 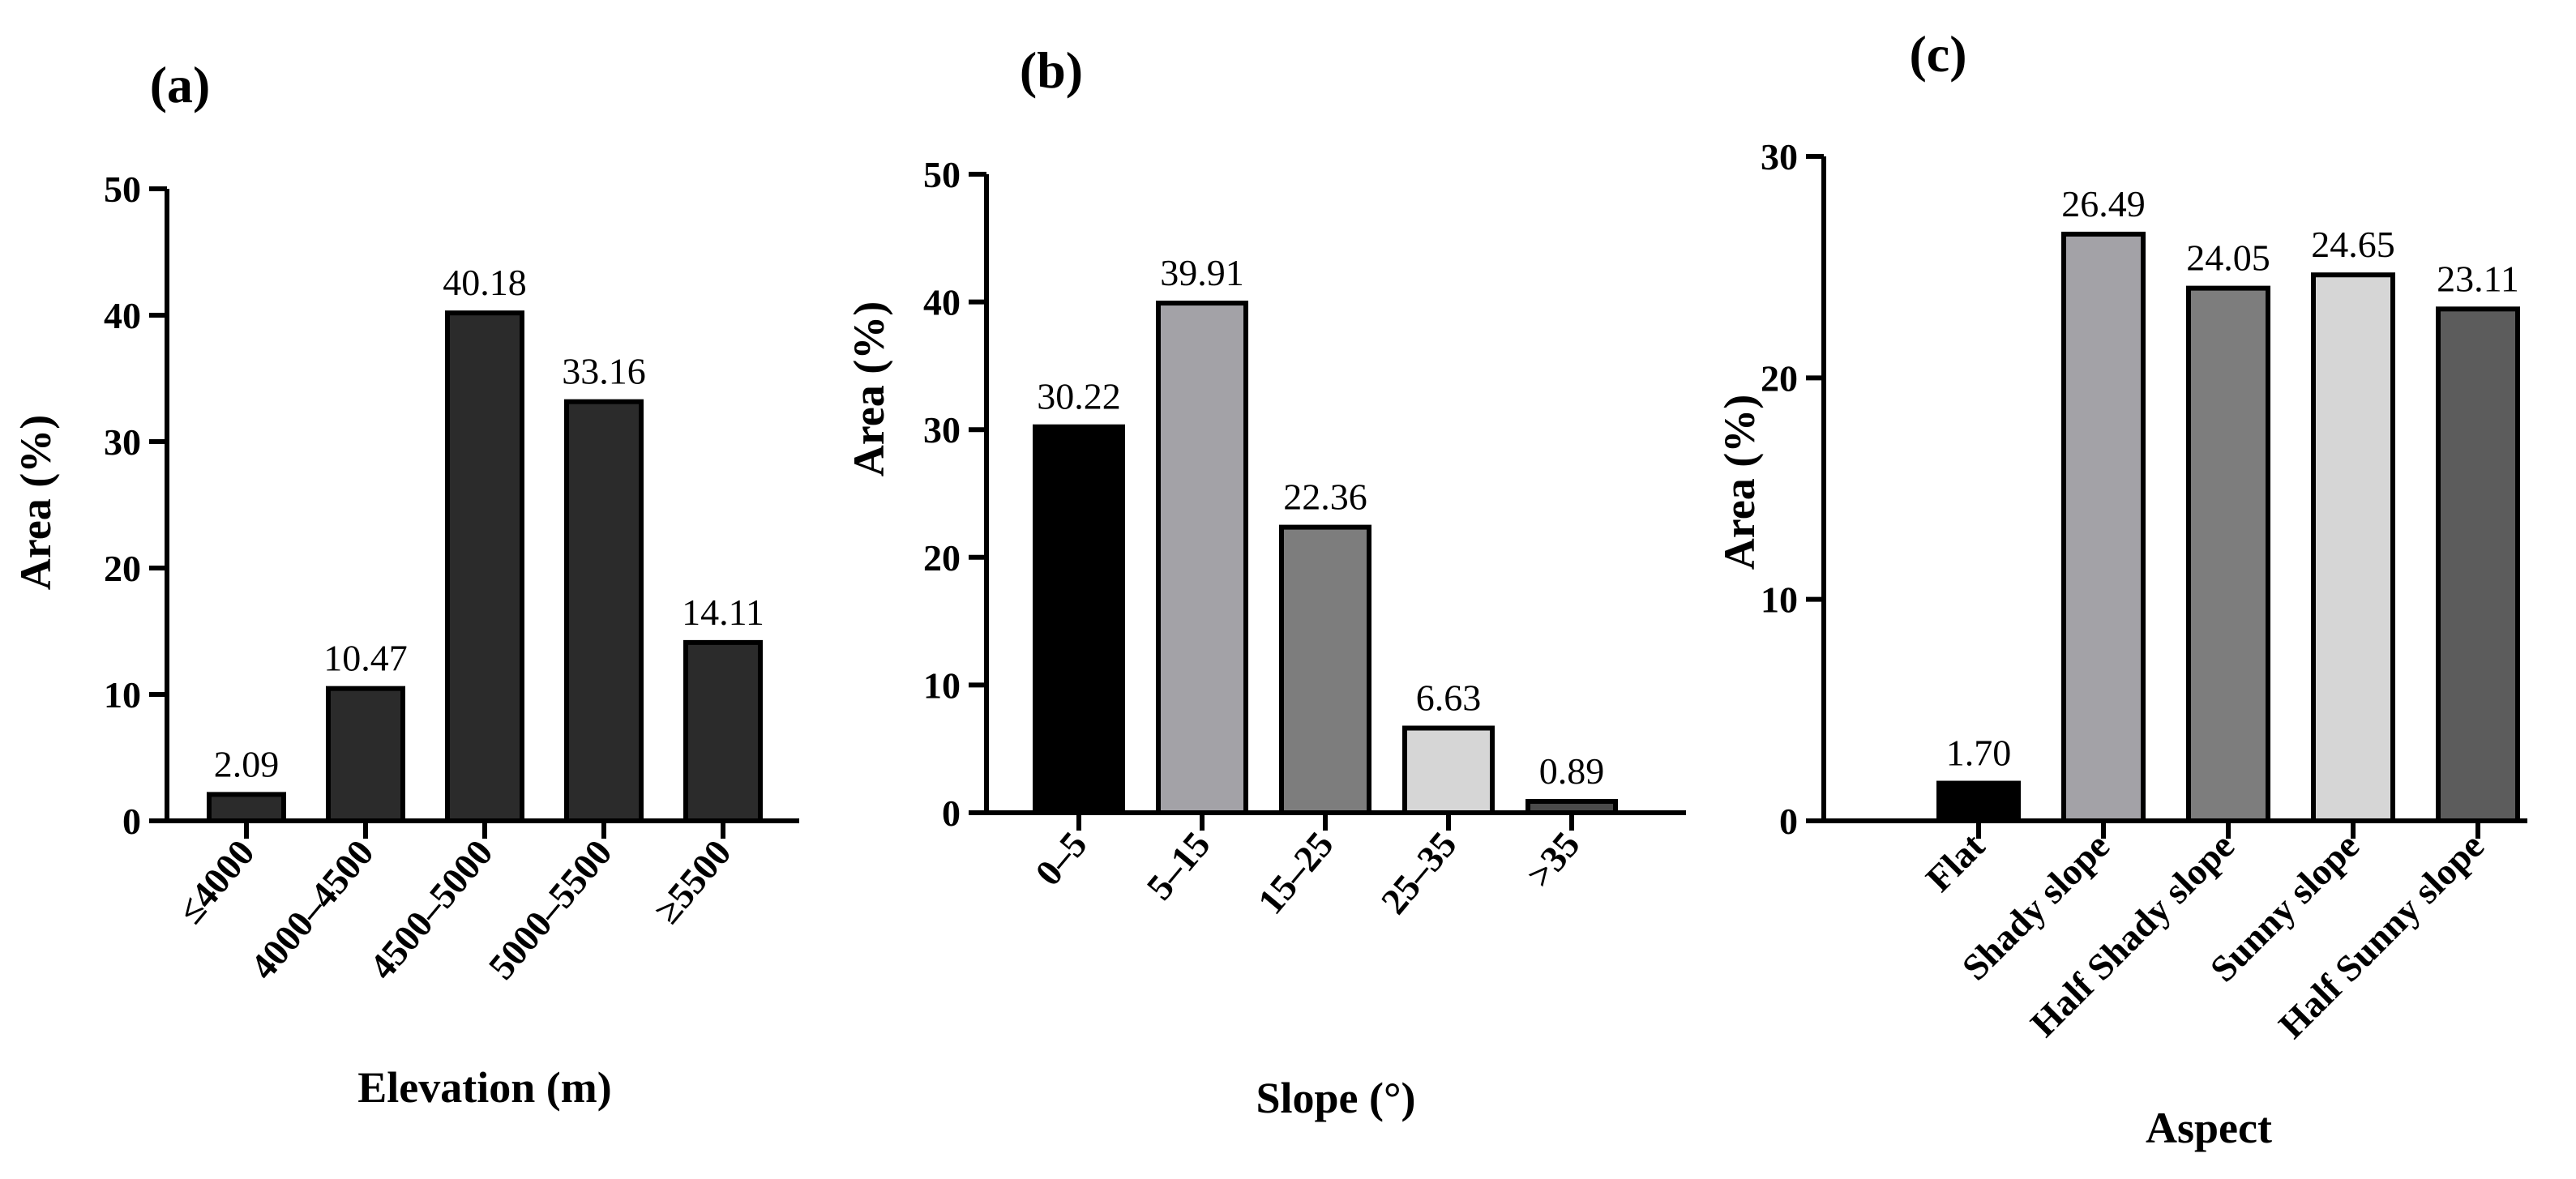 What do you see at coordinates (1979, 753) in the screenshot?
I see `bar-value-label: 1.70` at bounding box center [1979, 753].